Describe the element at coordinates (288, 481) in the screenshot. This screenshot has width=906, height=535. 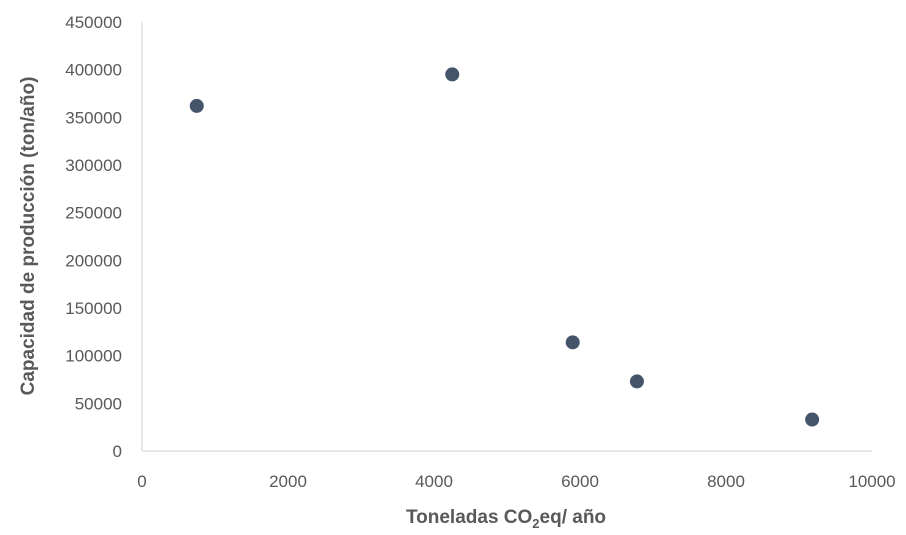
I see `x-tick-label: 2000` at that location.